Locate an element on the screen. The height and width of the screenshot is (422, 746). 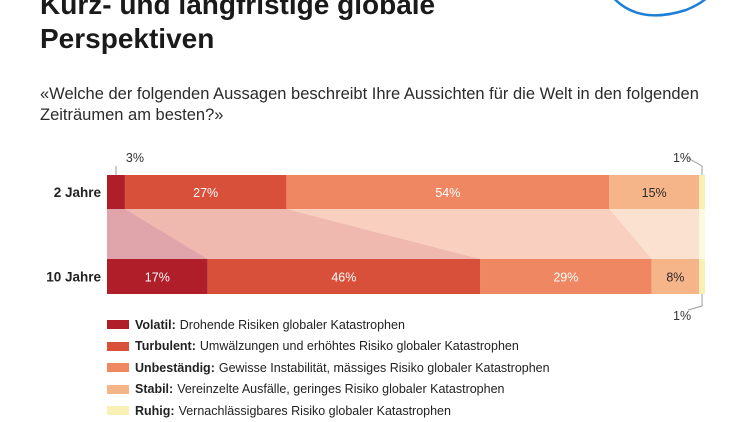
data-label: 27% is located at coordinates (205, 193).